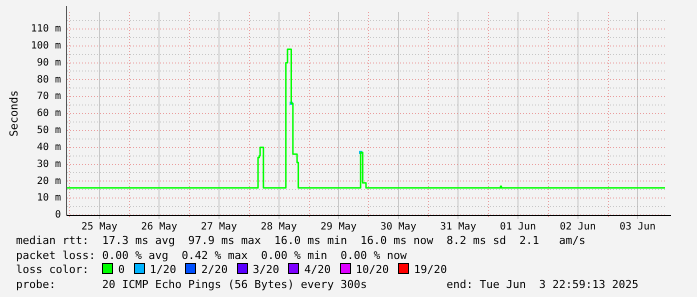 This screenshot has height=297, width=697. Describe the element at coordinates (578, 227) in the screenshot. I see `x-tick-label: 02 Jun` at that location.